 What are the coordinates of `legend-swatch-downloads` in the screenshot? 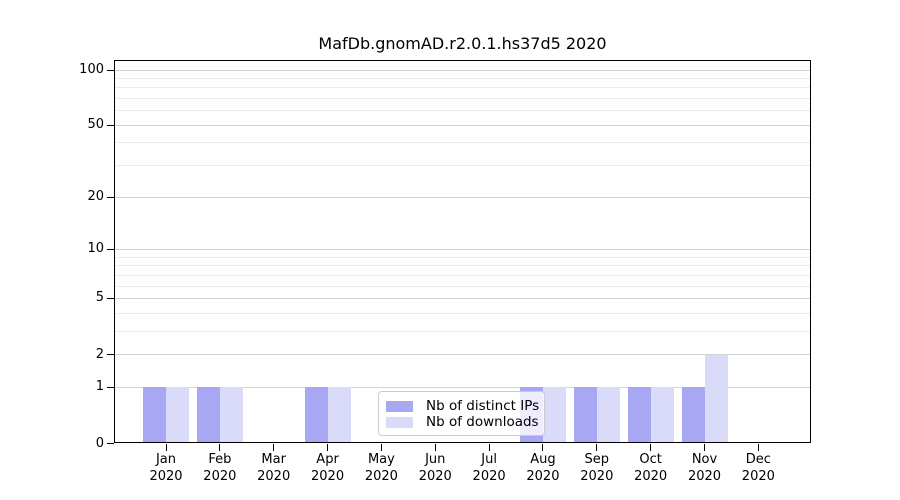 It's located at (399, 422).